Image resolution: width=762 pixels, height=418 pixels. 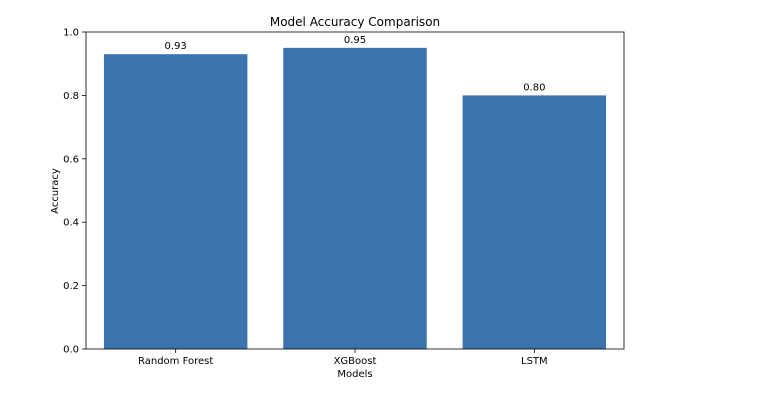 What do you see at coordinates (71, 286) in the screenshot?
I see `y-tick-label-1: 0.2` at bounding box center [71, 286].